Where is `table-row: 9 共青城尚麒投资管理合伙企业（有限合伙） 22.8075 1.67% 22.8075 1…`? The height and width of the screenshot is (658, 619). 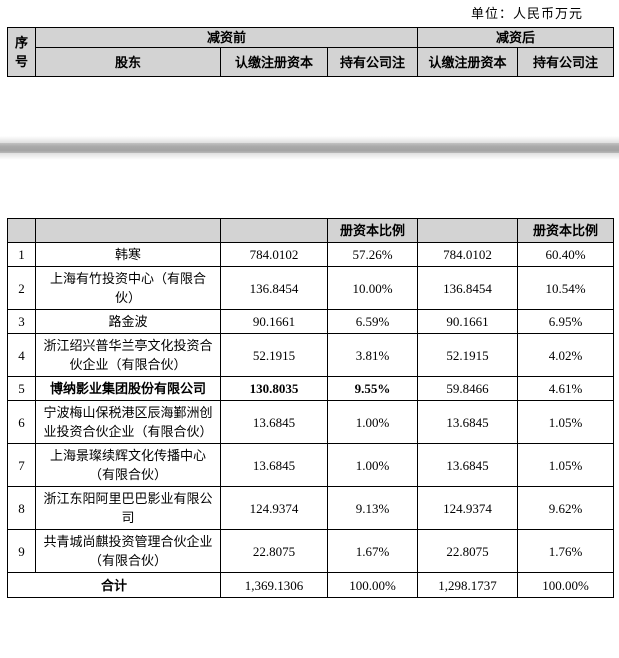
table-row: 9 共青城尚麒投资管理合伙企业（有限合伙） 22.8075 1.67% 22.8075 1… is located at coordinates (310, 551).